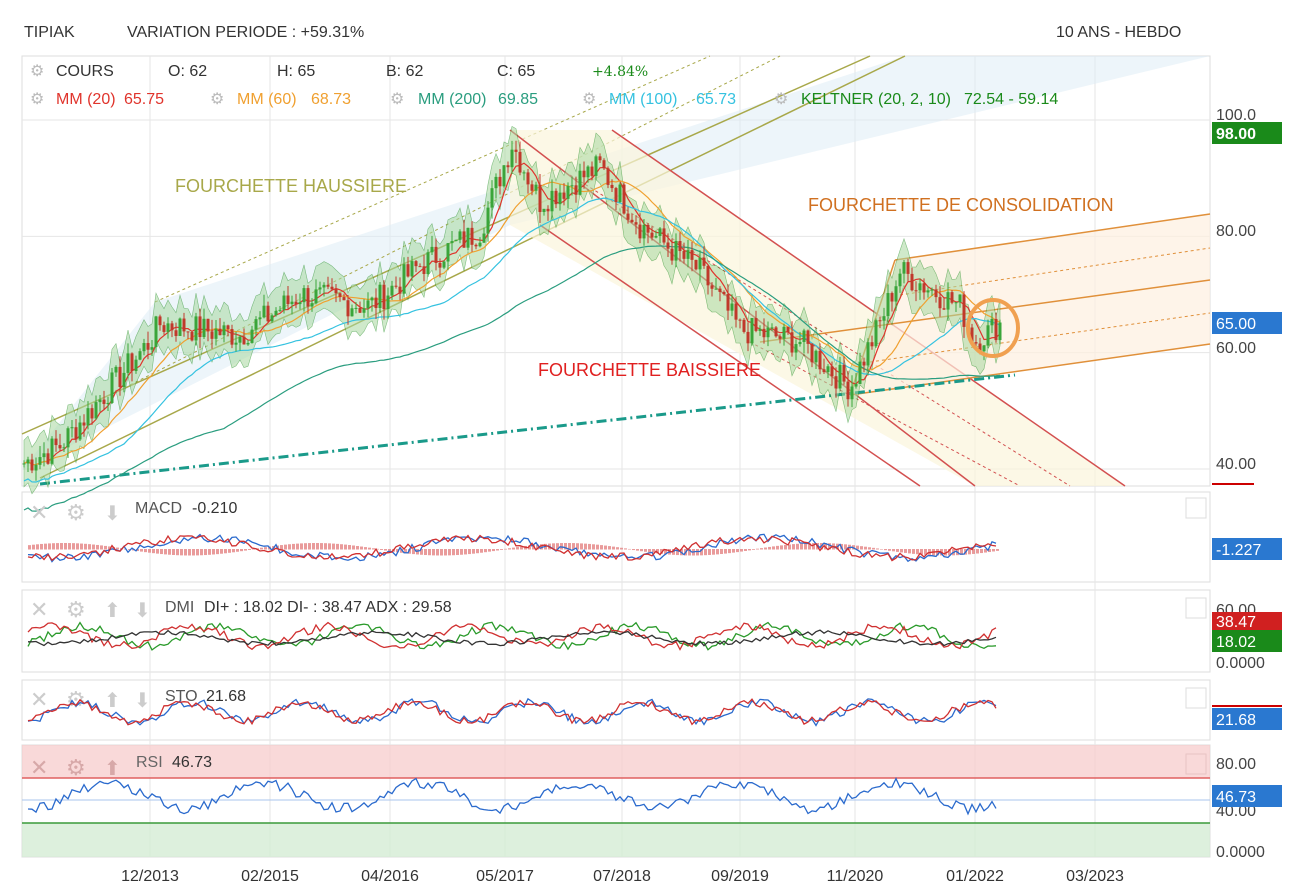 The width and height of the screenshot is (1304, 896). Describe the element at coordinates (144, 99) in the screenshot. I see `legend-mm20-value: 65.75` at that location.